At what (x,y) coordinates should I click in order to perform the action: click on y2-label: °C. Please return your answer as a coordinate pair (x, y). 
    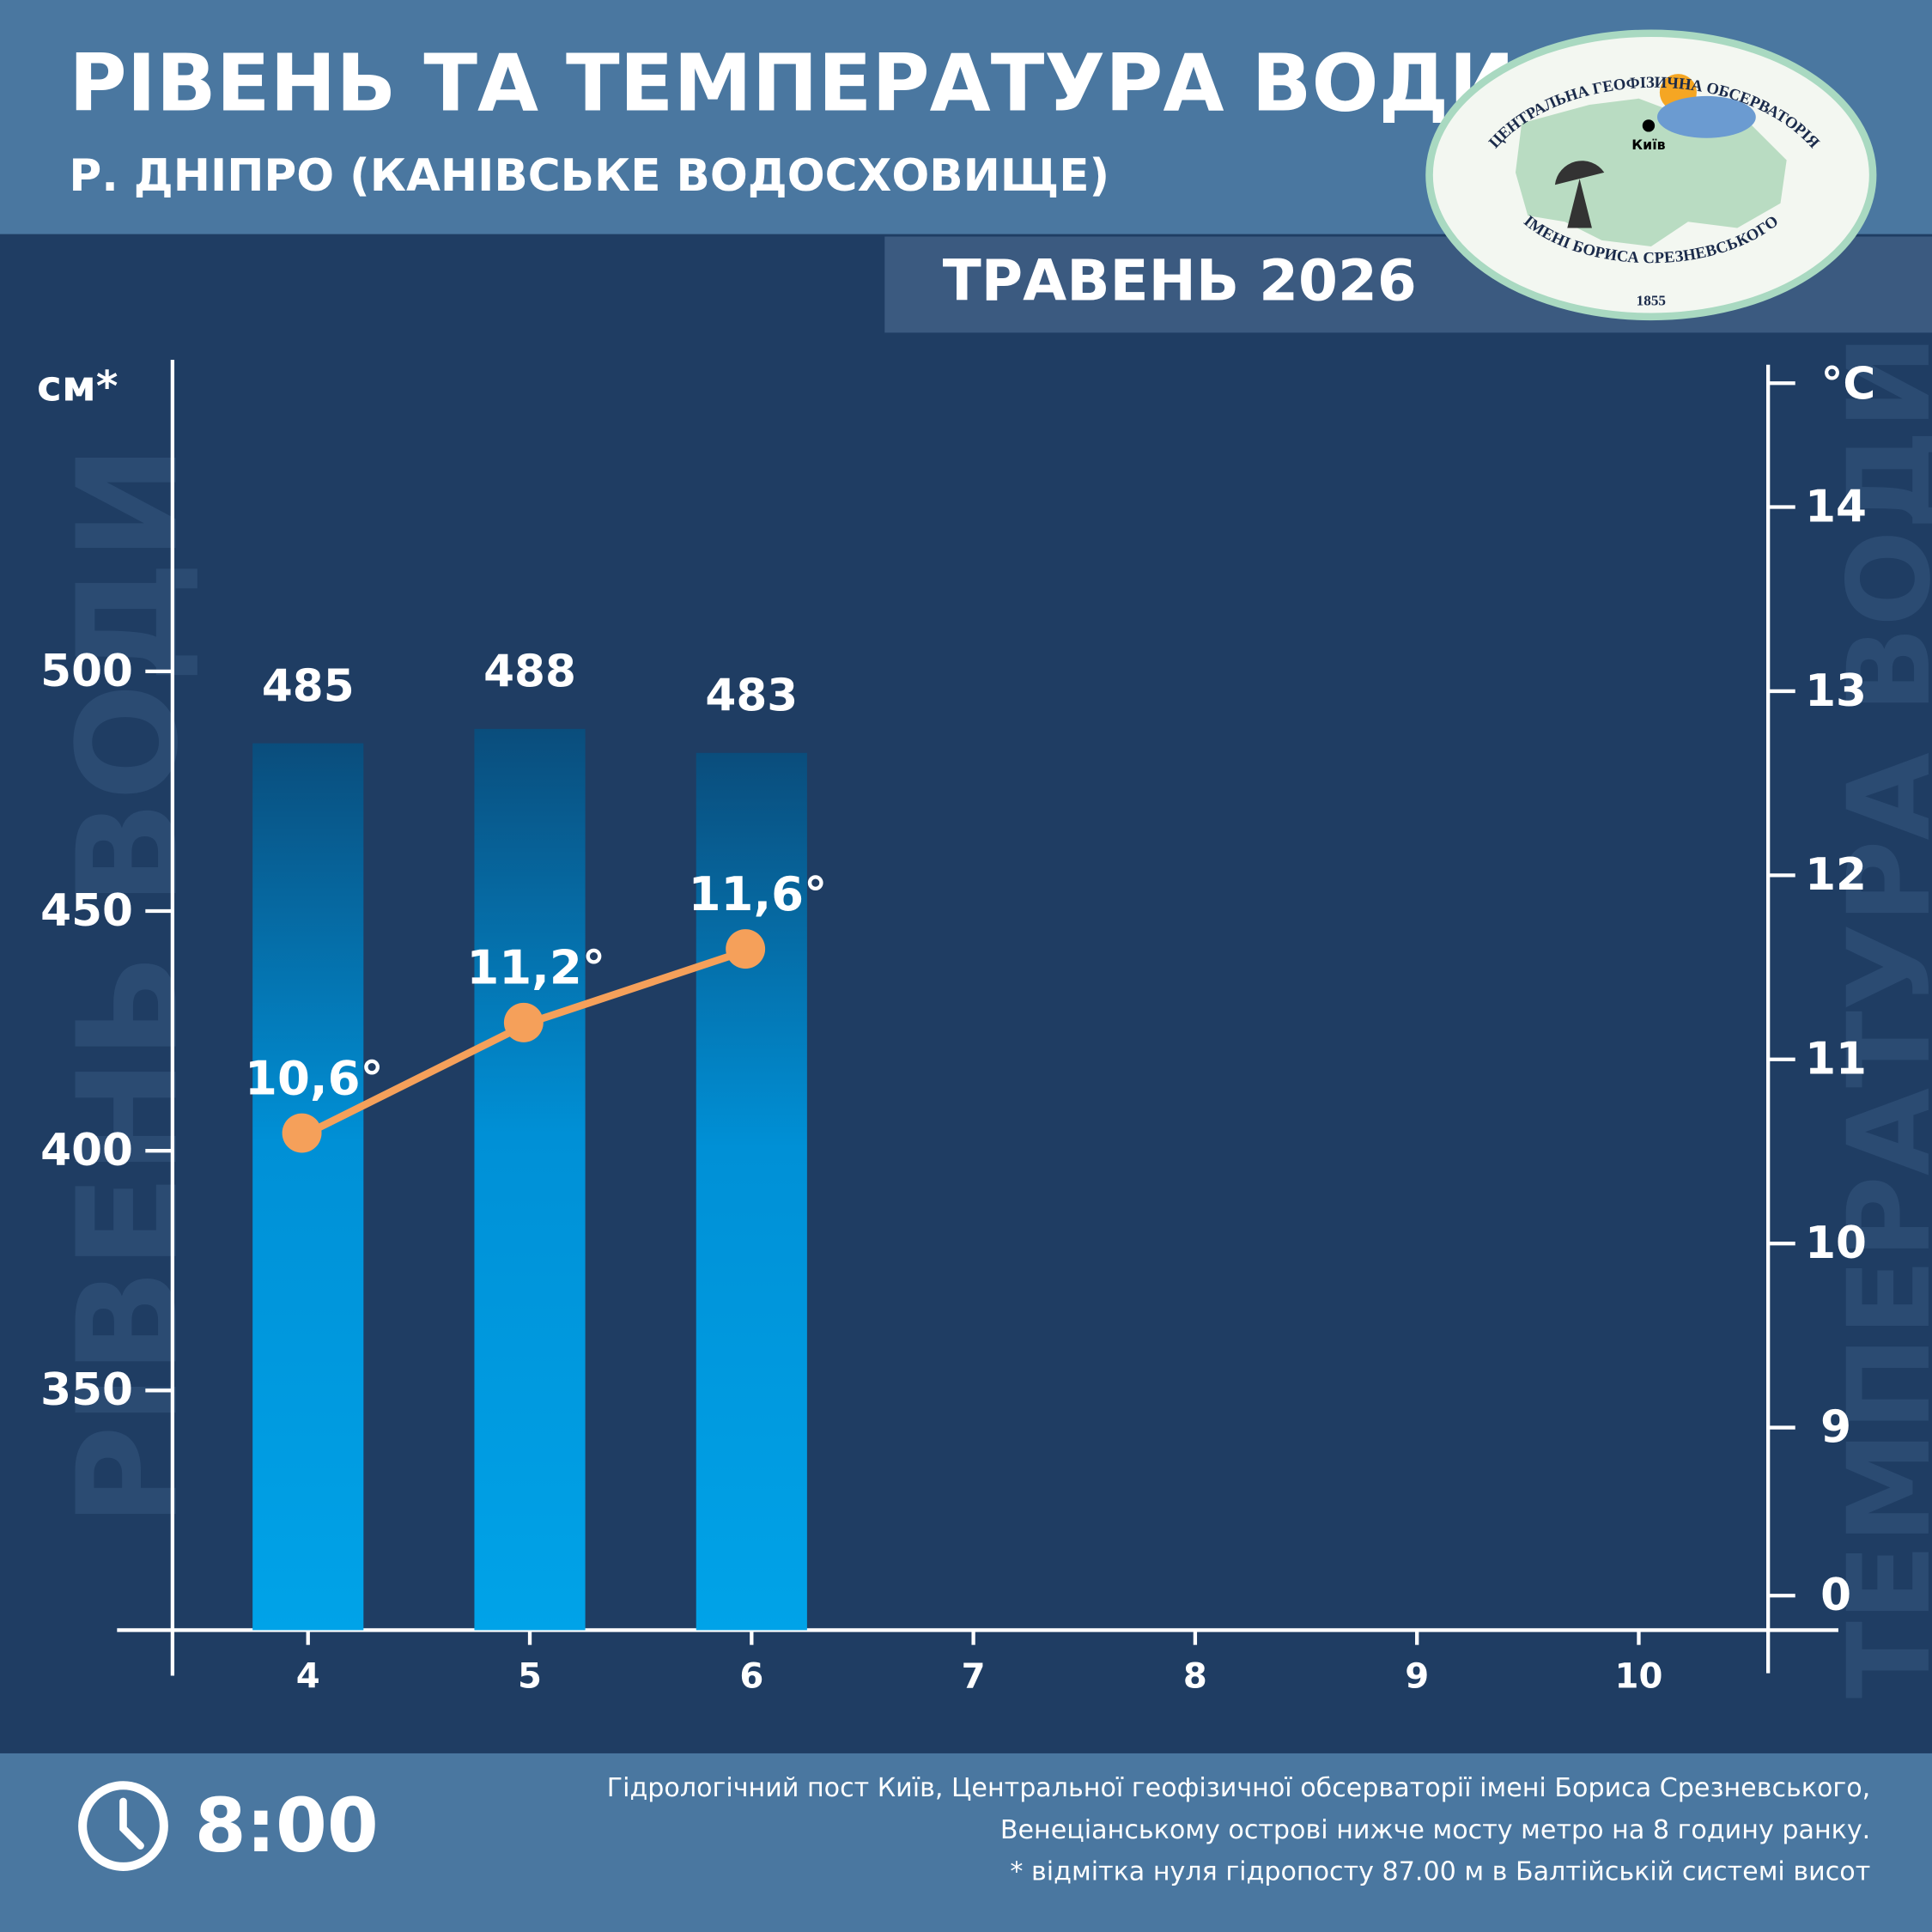
    Looking at the image, I should click on (1849, 385).